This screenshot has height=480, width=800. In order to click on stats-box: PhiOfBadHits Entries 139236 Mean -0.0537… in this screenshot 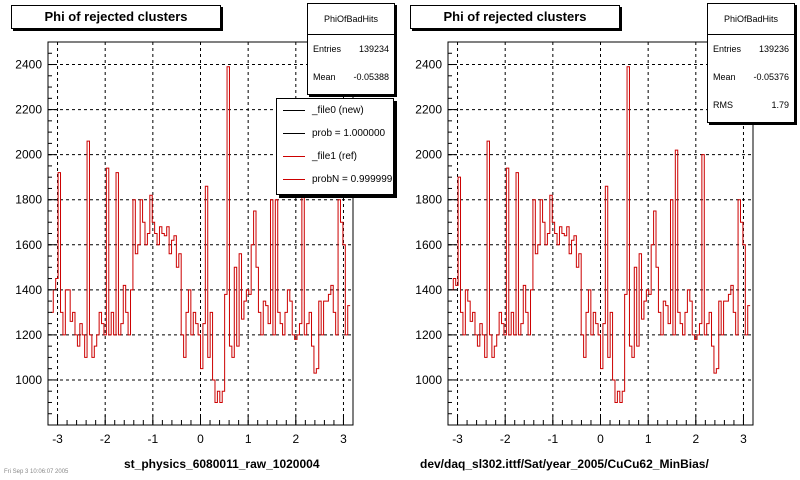, I will do `click(751, 63)`.